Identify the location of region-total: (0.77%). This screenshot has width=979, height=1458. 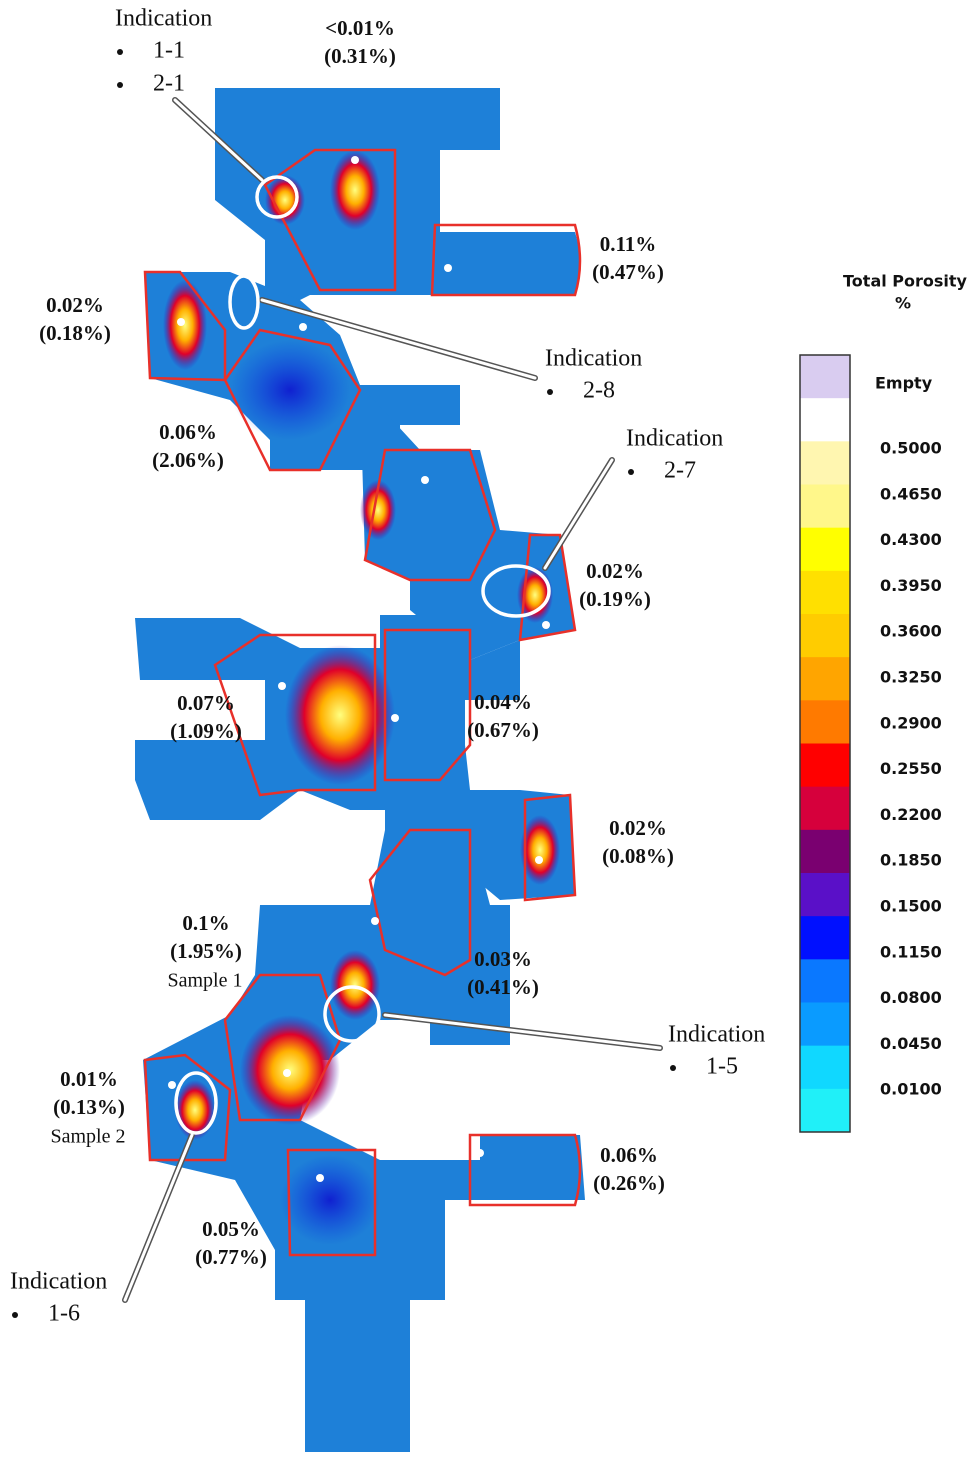
(231, 1257).